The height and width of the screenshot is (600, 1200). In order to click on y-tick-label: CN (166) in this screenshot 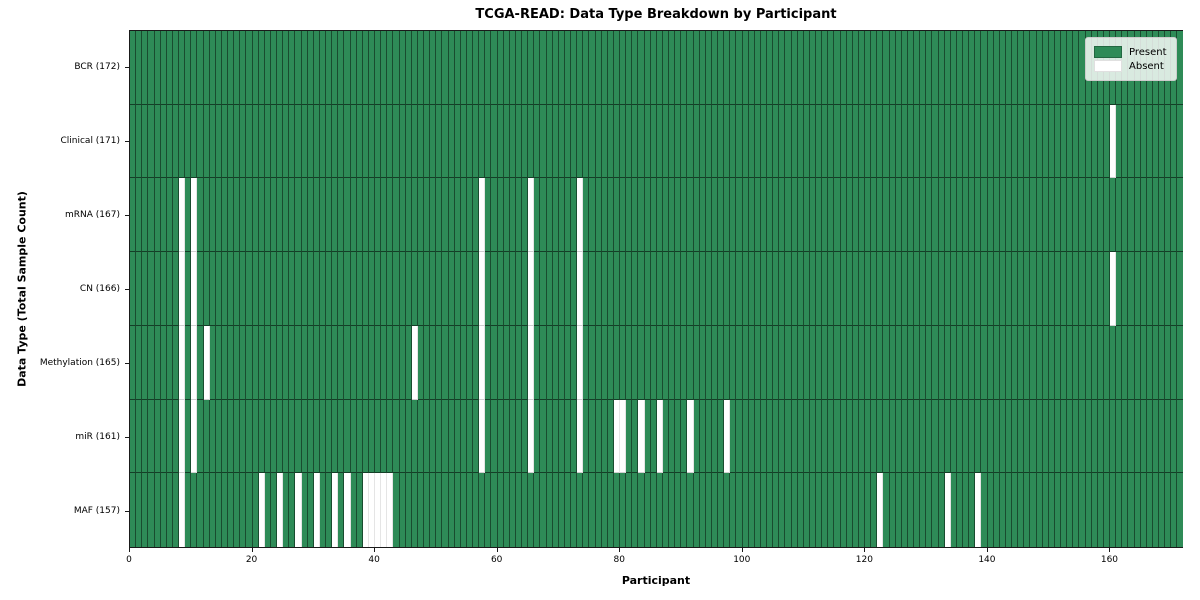, I will do `click(99, 289)`.